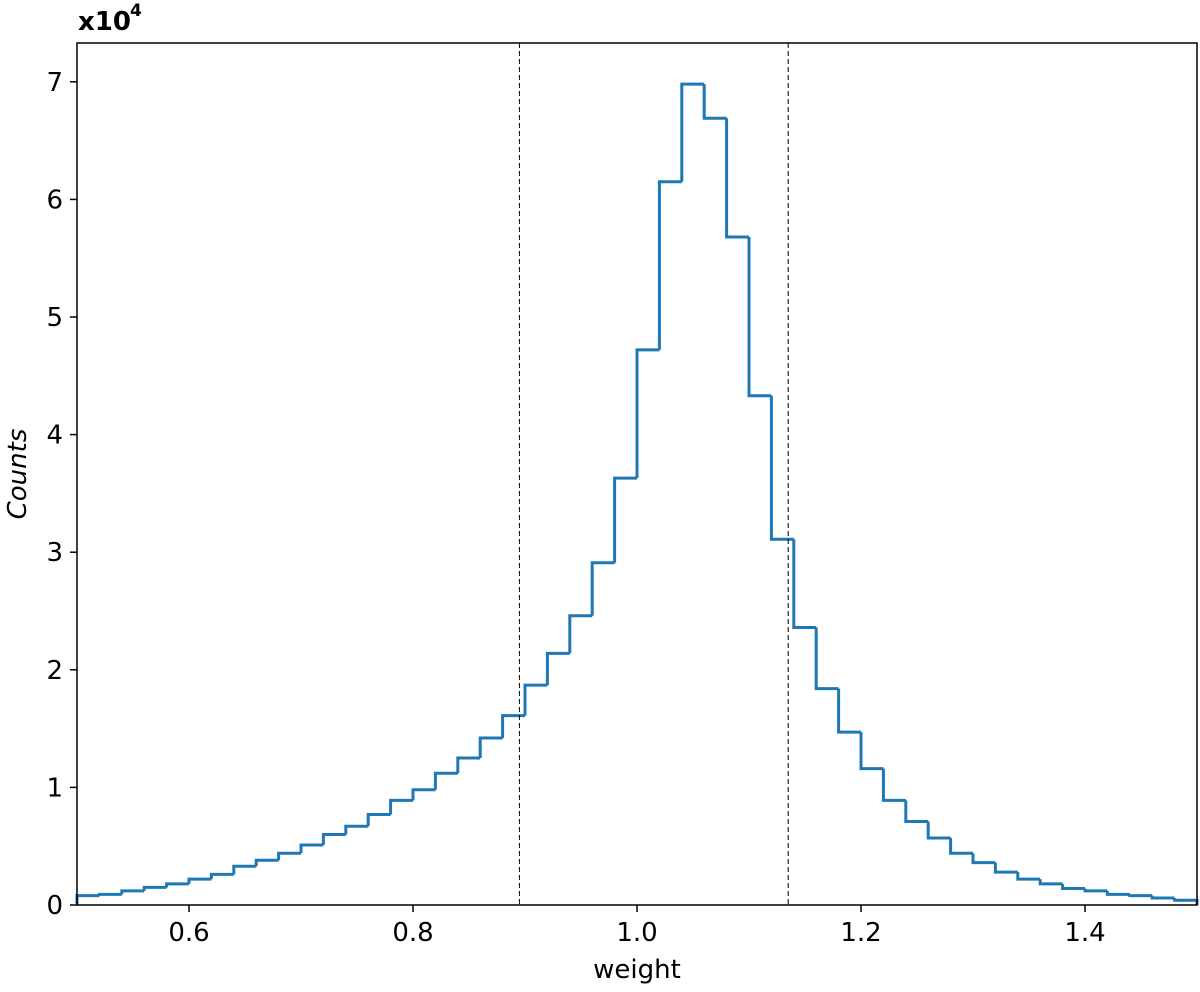 The width and height of the screenshot is (1200, 992). I want to click on y-tick-label: 0, so click(54, 906).